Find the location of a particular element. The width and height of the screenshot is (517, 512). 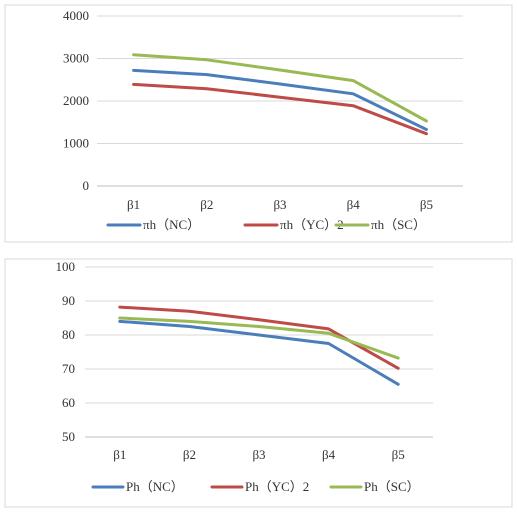

y-tick-label: 0 is located at coordinates (86, 185).